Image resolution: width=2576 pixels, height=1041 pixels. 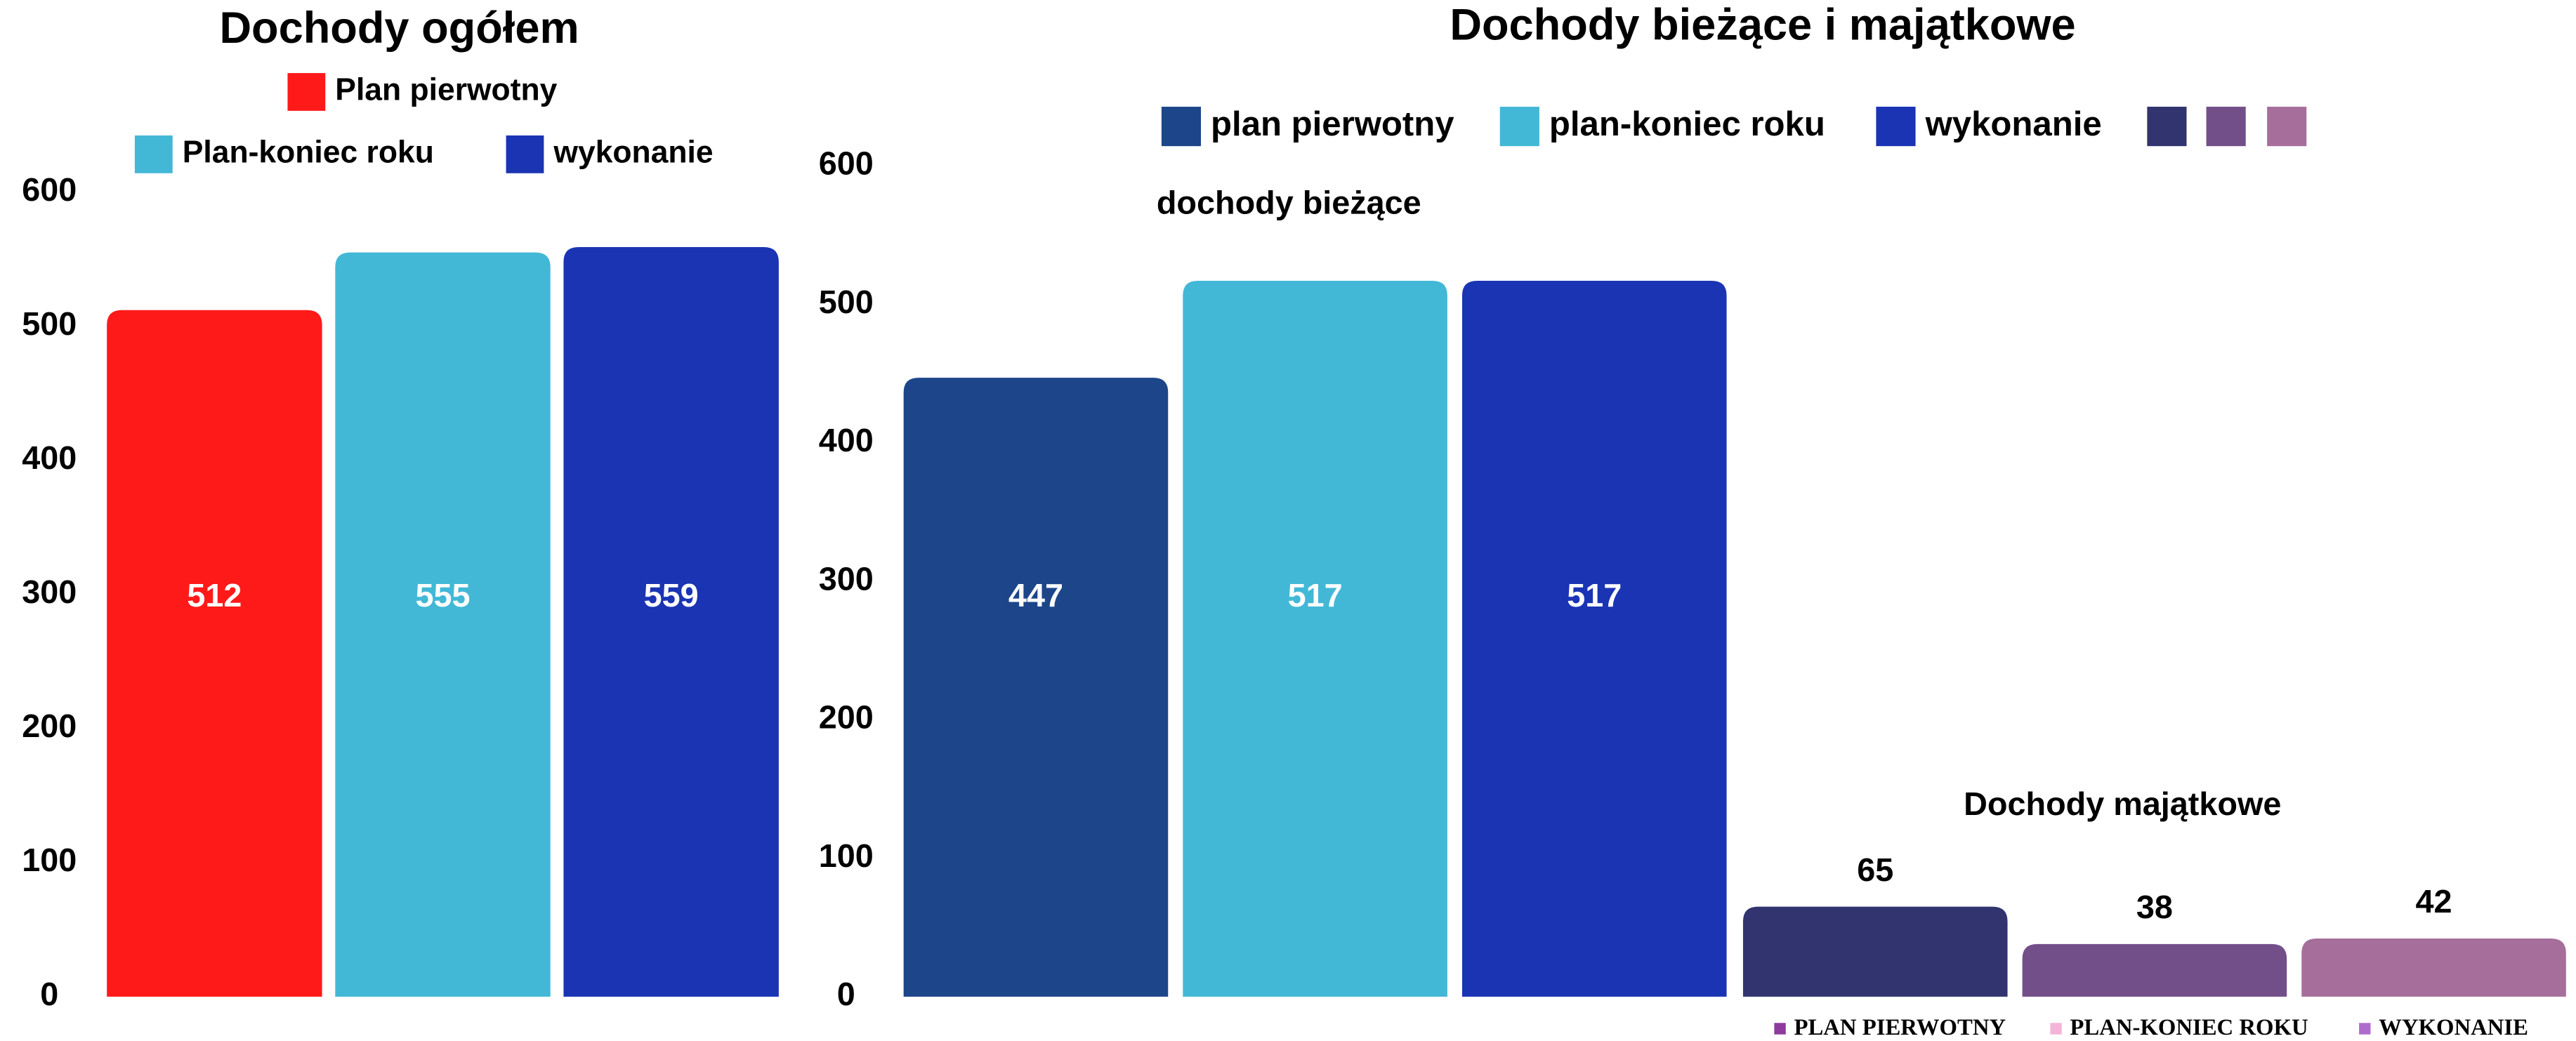 I want to click on legend-label: plan pierwotny, so click(x=1332, y=124).